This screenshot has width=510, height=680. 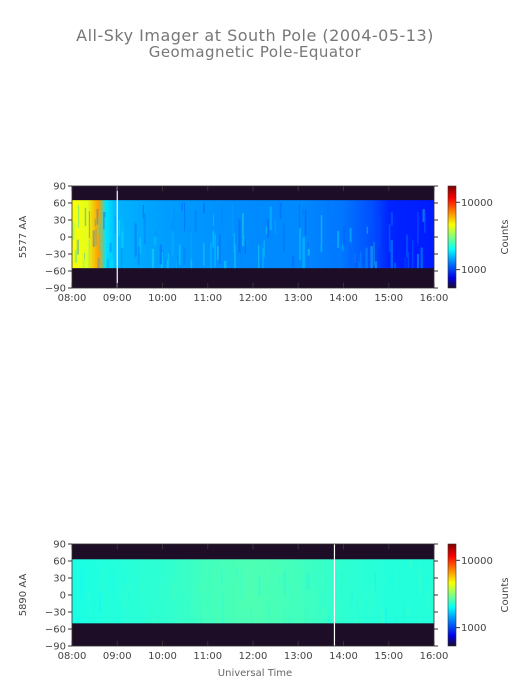 I want to click on y-tick-label: 30, so click(x=59, y=221).